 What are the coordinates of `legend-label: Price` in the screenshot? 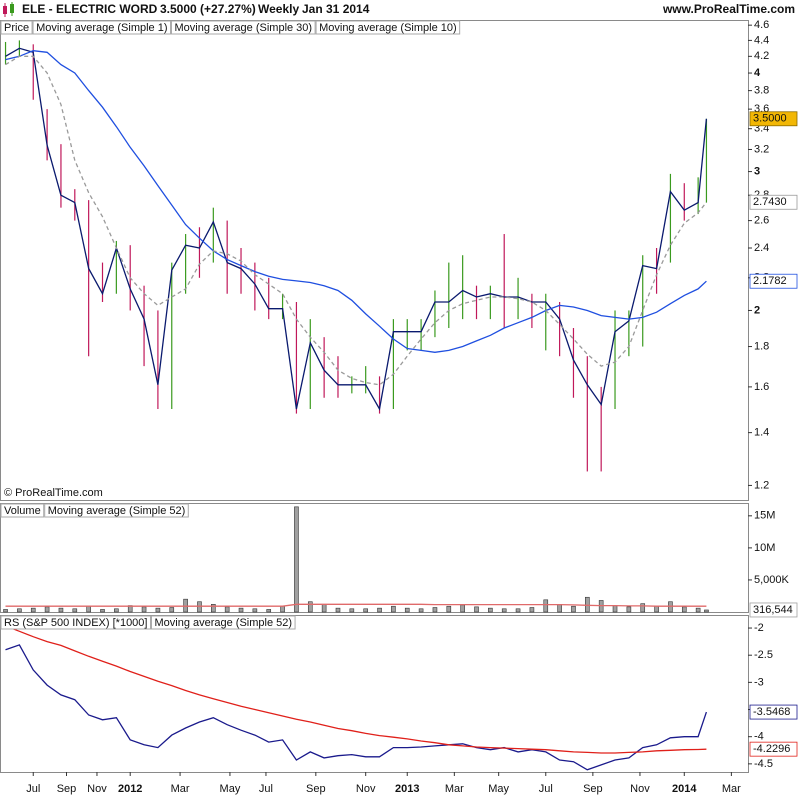 It's located at (16, 28).